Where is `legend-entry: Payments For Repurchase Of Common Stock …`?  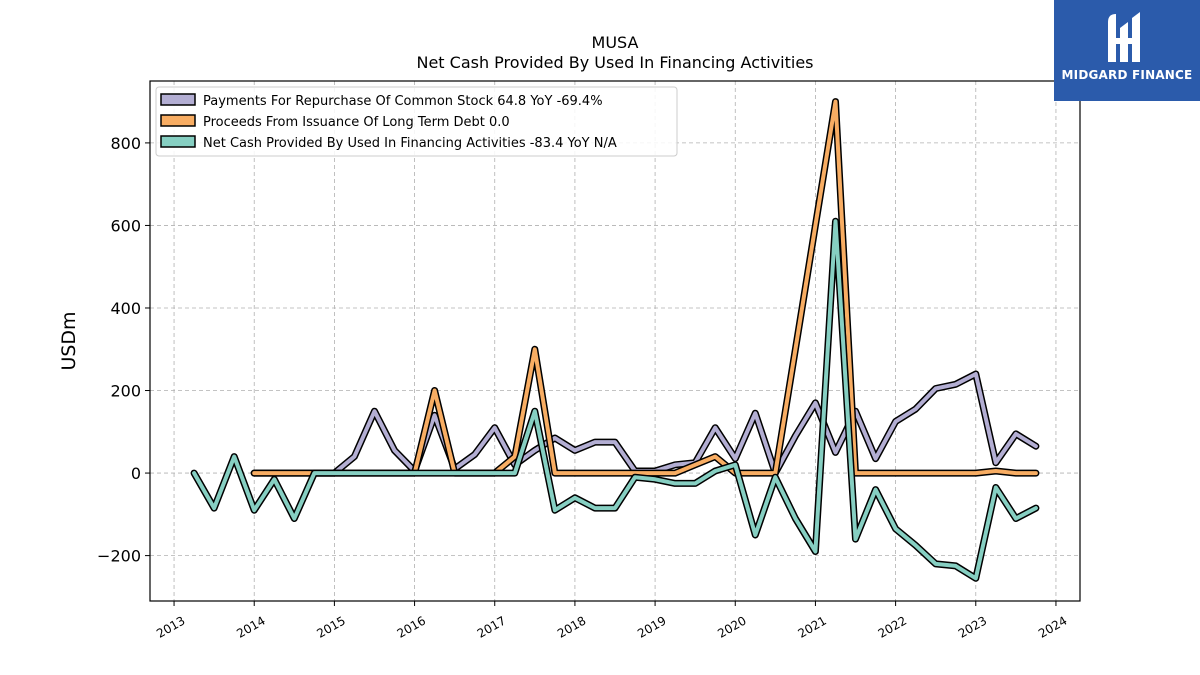
legend-entry: Payments For Repurchase Of Common Stock … is located at coordinates (381, 101).